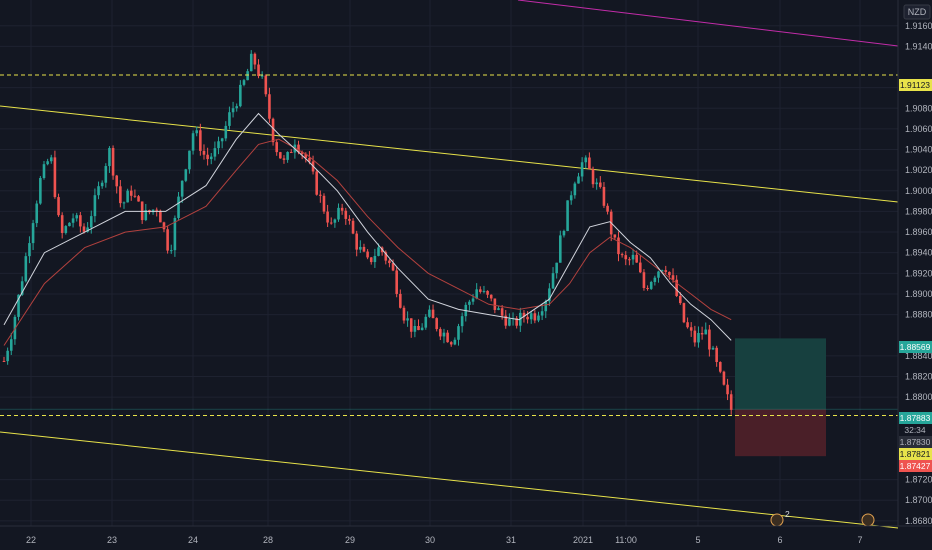  What do you see at coordinates (583, 540) in the screenshot?
I see `time-tick-label: 2021` at bounding box center [583, 540].